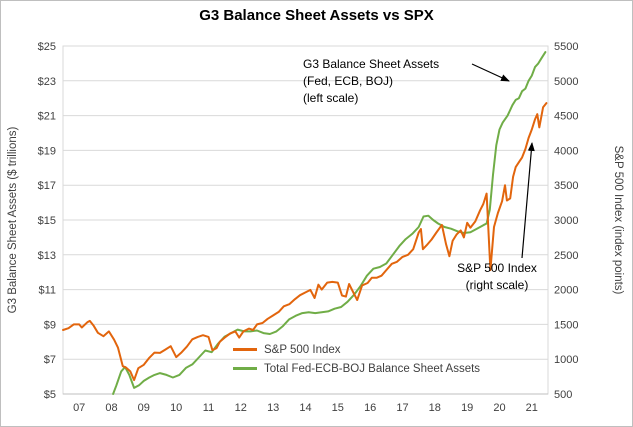  What do you see at coordinates (245, 349) in the screenshot?
I see `legend-line-sample-sp500-icon` at bounding box center [245, 349].